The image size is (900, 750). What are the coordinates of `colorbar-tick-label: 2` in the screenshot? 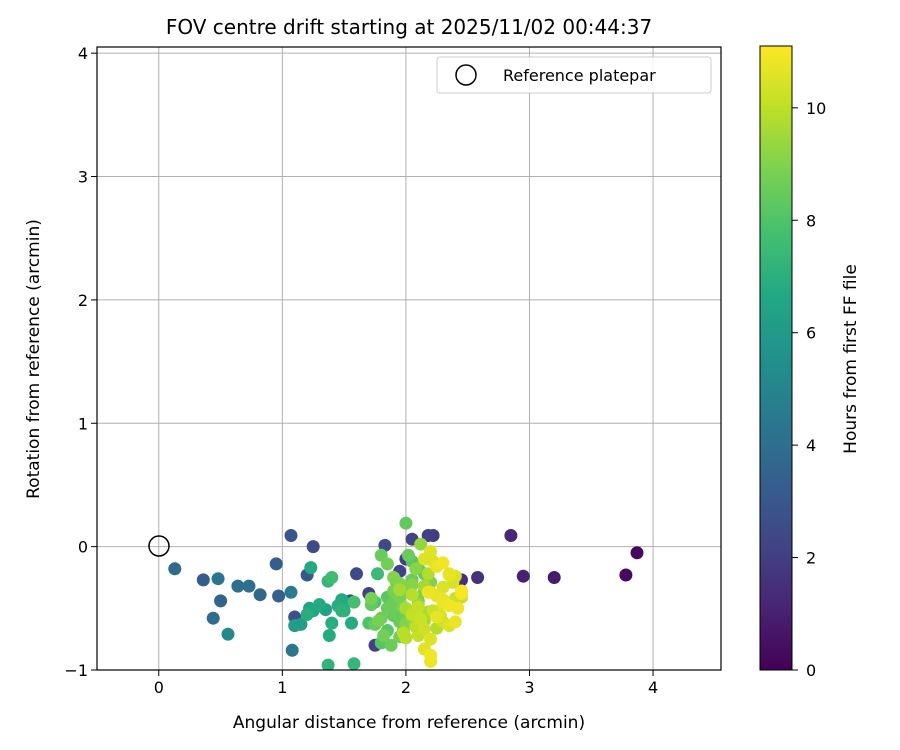 It's located at (811, 558).